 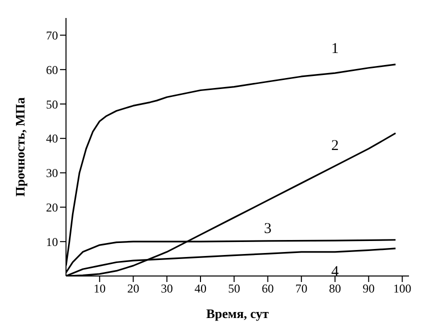 What do you see at coordinates (368, 289) in the screenshot?
I see `x-tick-label: 90` at bounding box center [368, 289].